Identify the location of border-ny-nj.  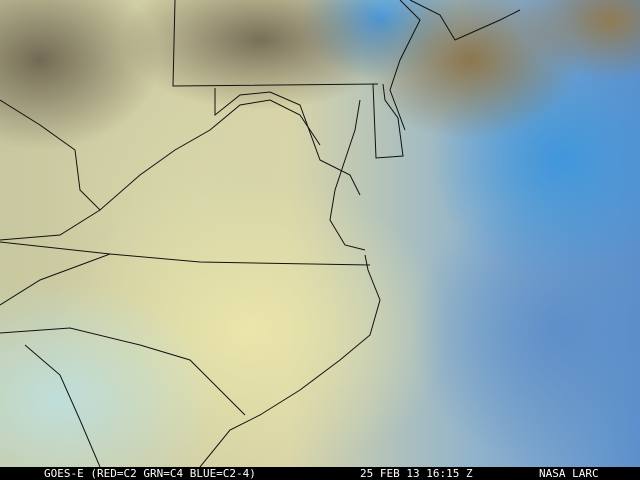
(465, 20).